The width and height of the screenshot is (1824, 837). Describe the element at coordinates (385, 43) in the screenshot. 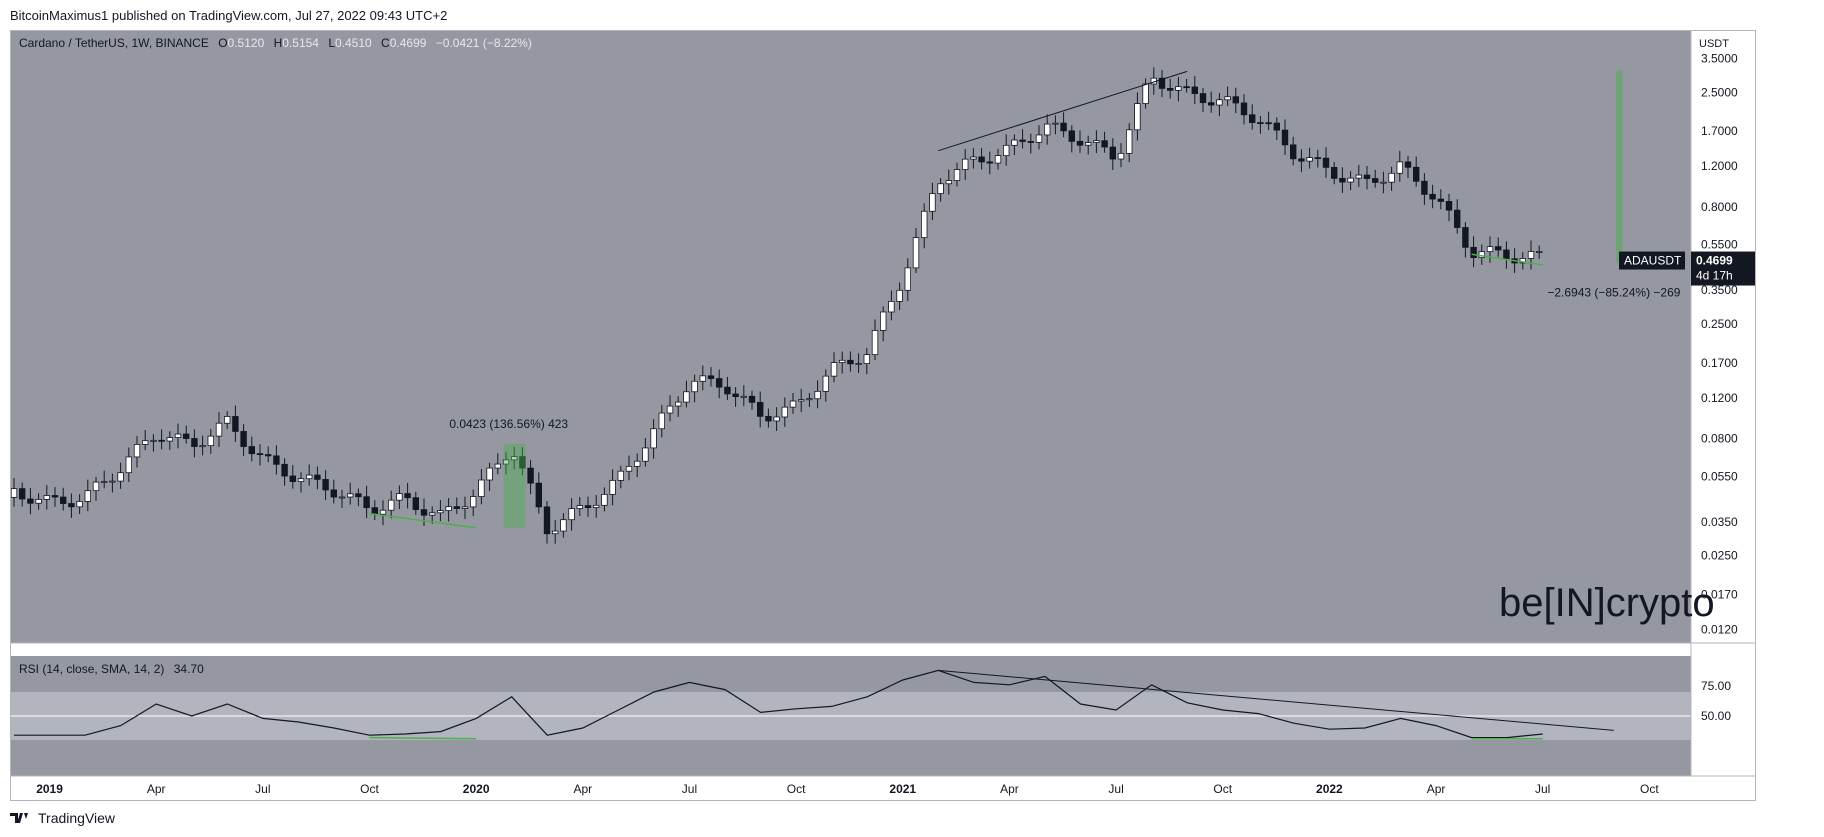

I see `legend-c-label: C` at that location.